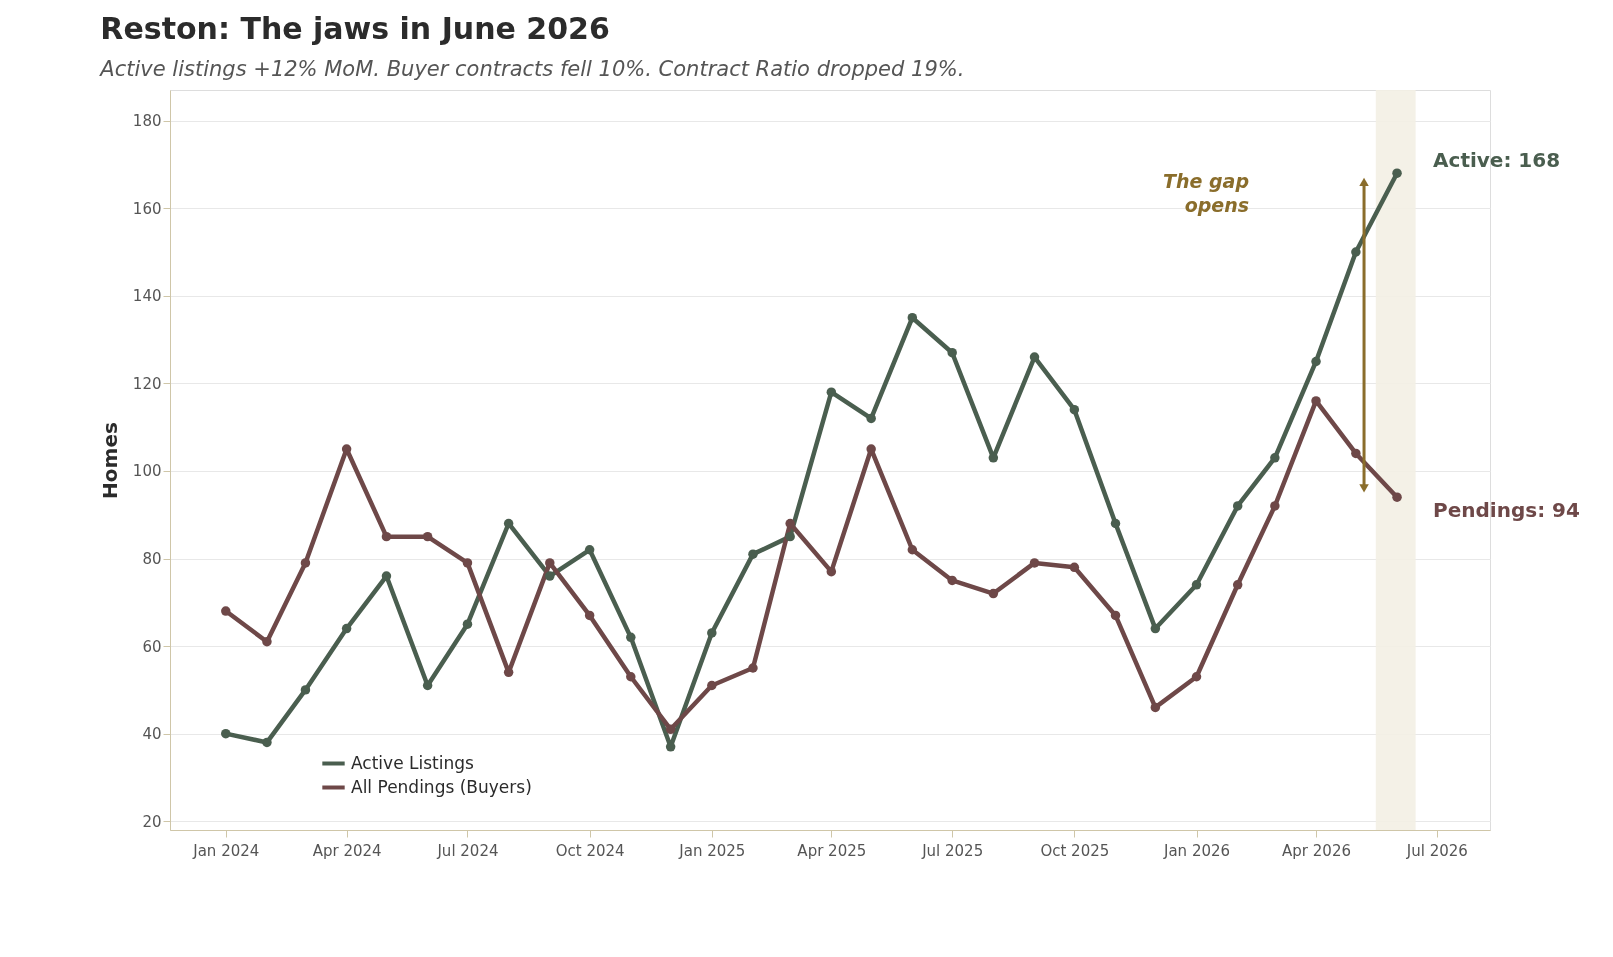 This screenshot has width=1613, height=957. What do you see at coordinates (1075, 850) in the screenshot?
I see `x-tick-label: Oct 2025` at bounding box center [1075, 850].